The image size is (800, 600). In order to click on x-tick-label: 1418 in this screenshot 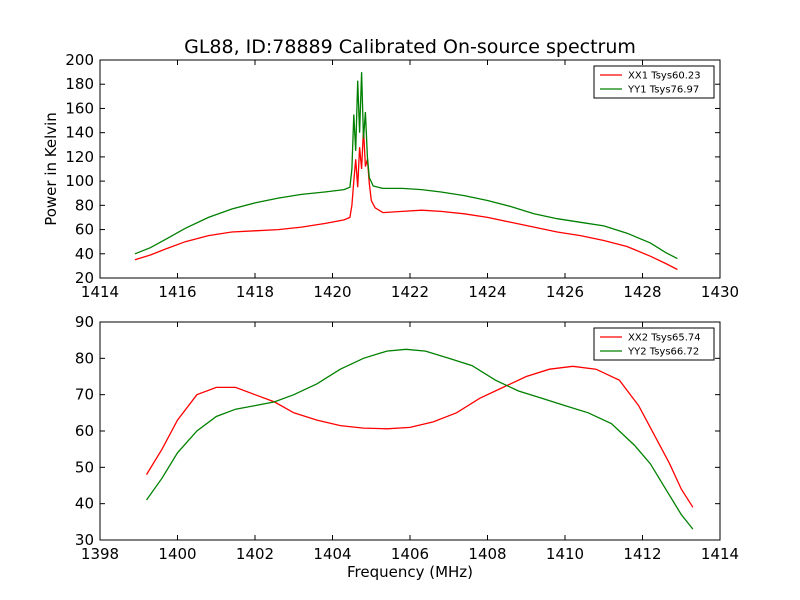, I will do `click(255, 292)`.